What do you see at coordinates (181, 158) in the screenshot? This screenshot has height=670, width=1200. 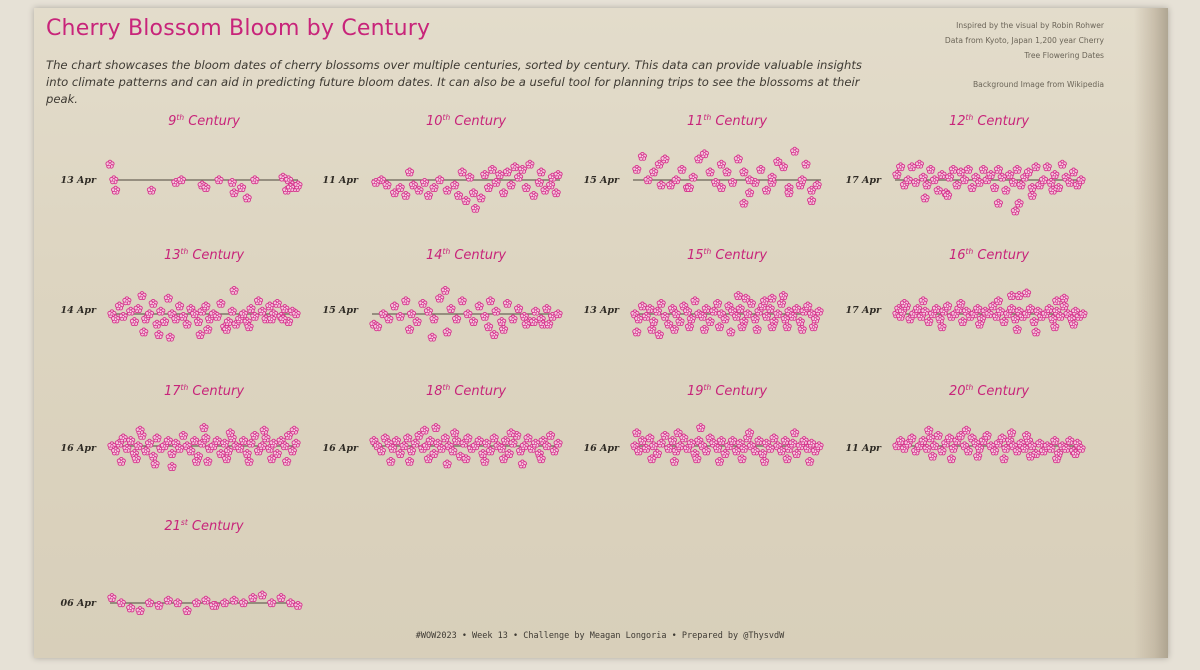 I see `panel-century-9: 9th Century 13 Apr` at bounding box center [181, 158].